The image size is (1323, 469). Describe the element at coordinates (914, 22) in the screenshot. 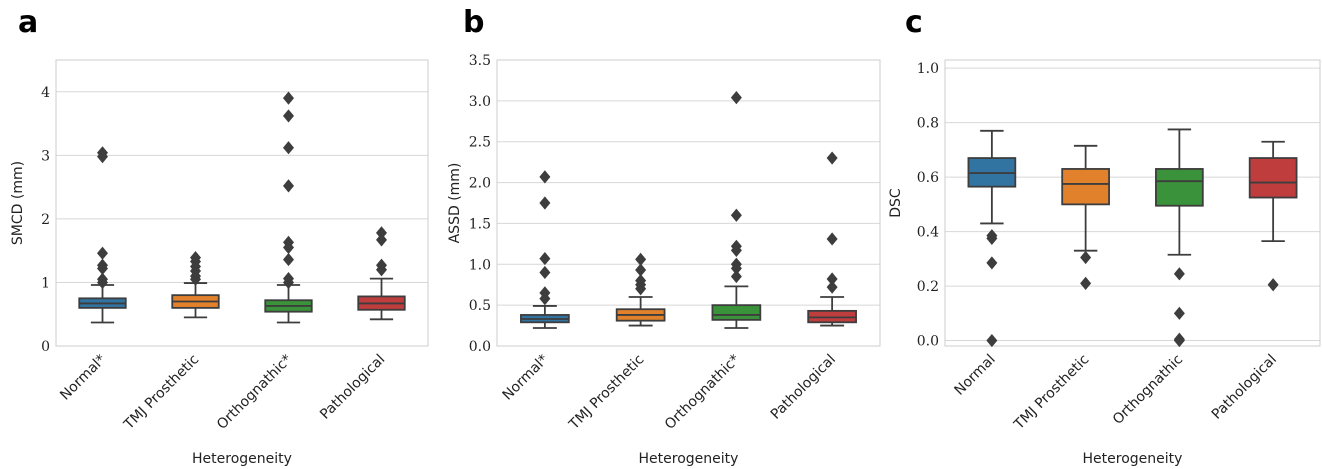

I see `panel-letter: c` at that location.